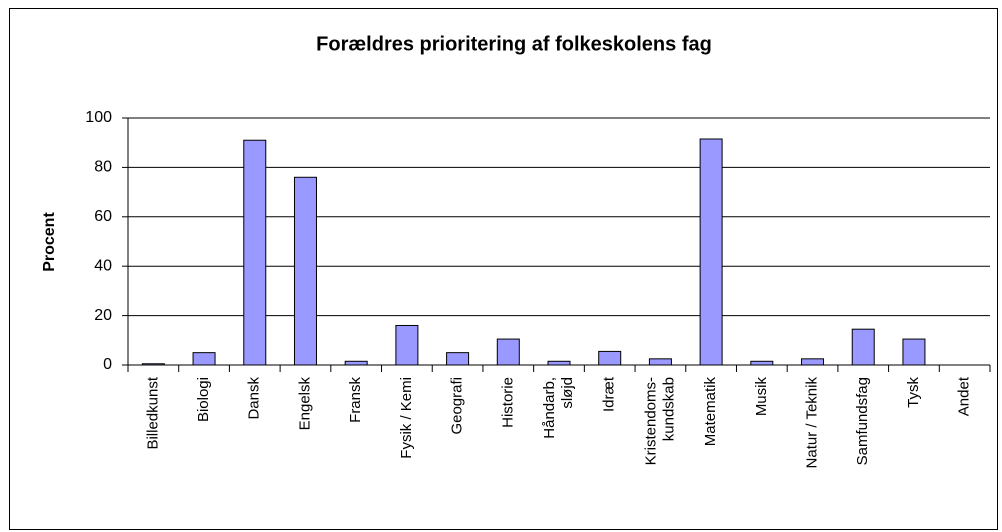 The height and width of the screenshot is (532, 1002). What do you see at coordinates (254, 398) in the screenshot?
I see `x-tick-label: Dansk` at bounding box center [254, 398].